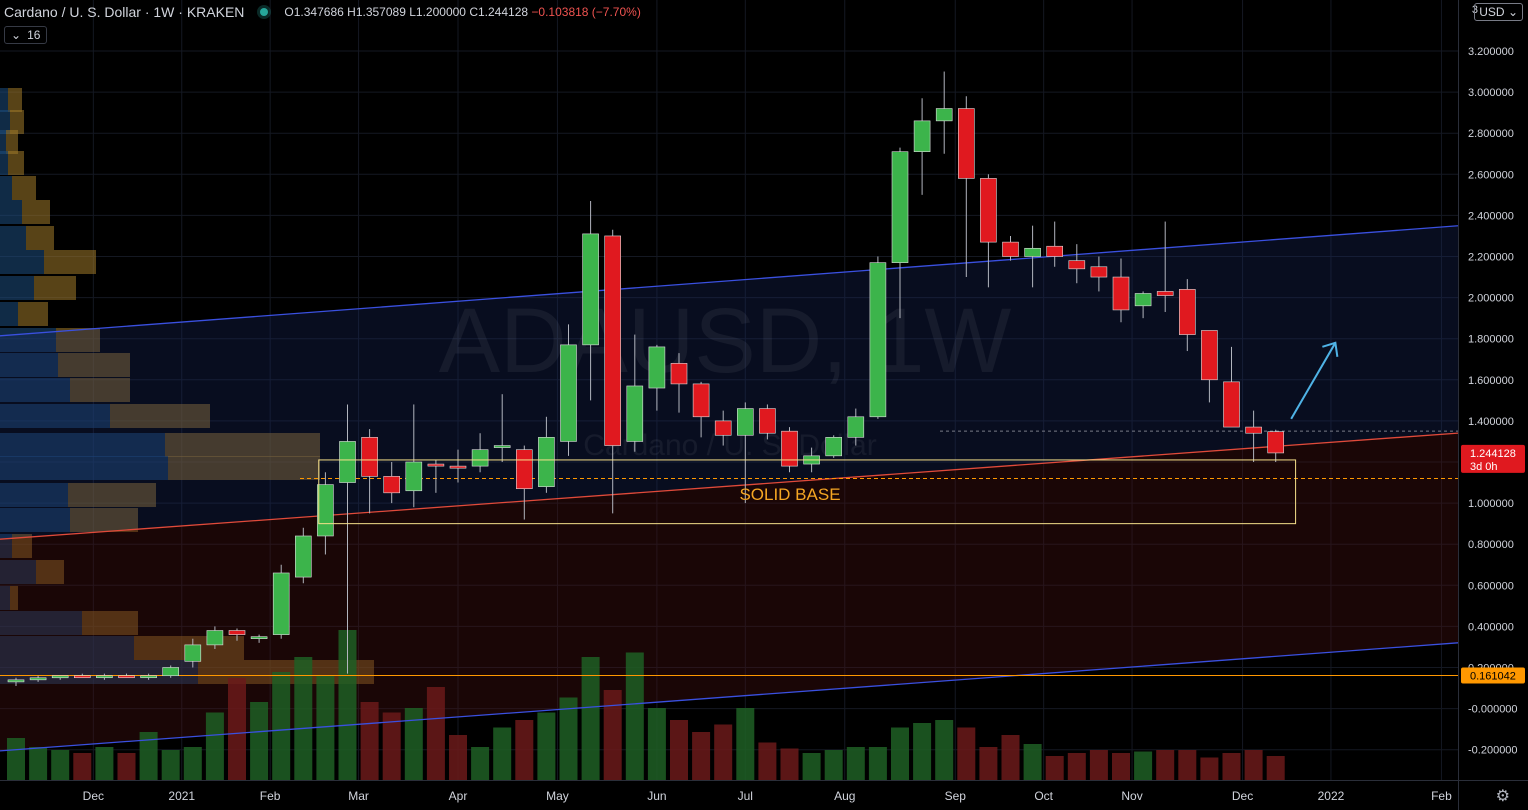 The height and width of the screenshot is (810, 1528). What do you see at coordinates (1484, 467) in the screenshot?
I see `countdown-value: 3d 0h` at bounding box center [1484, 467].